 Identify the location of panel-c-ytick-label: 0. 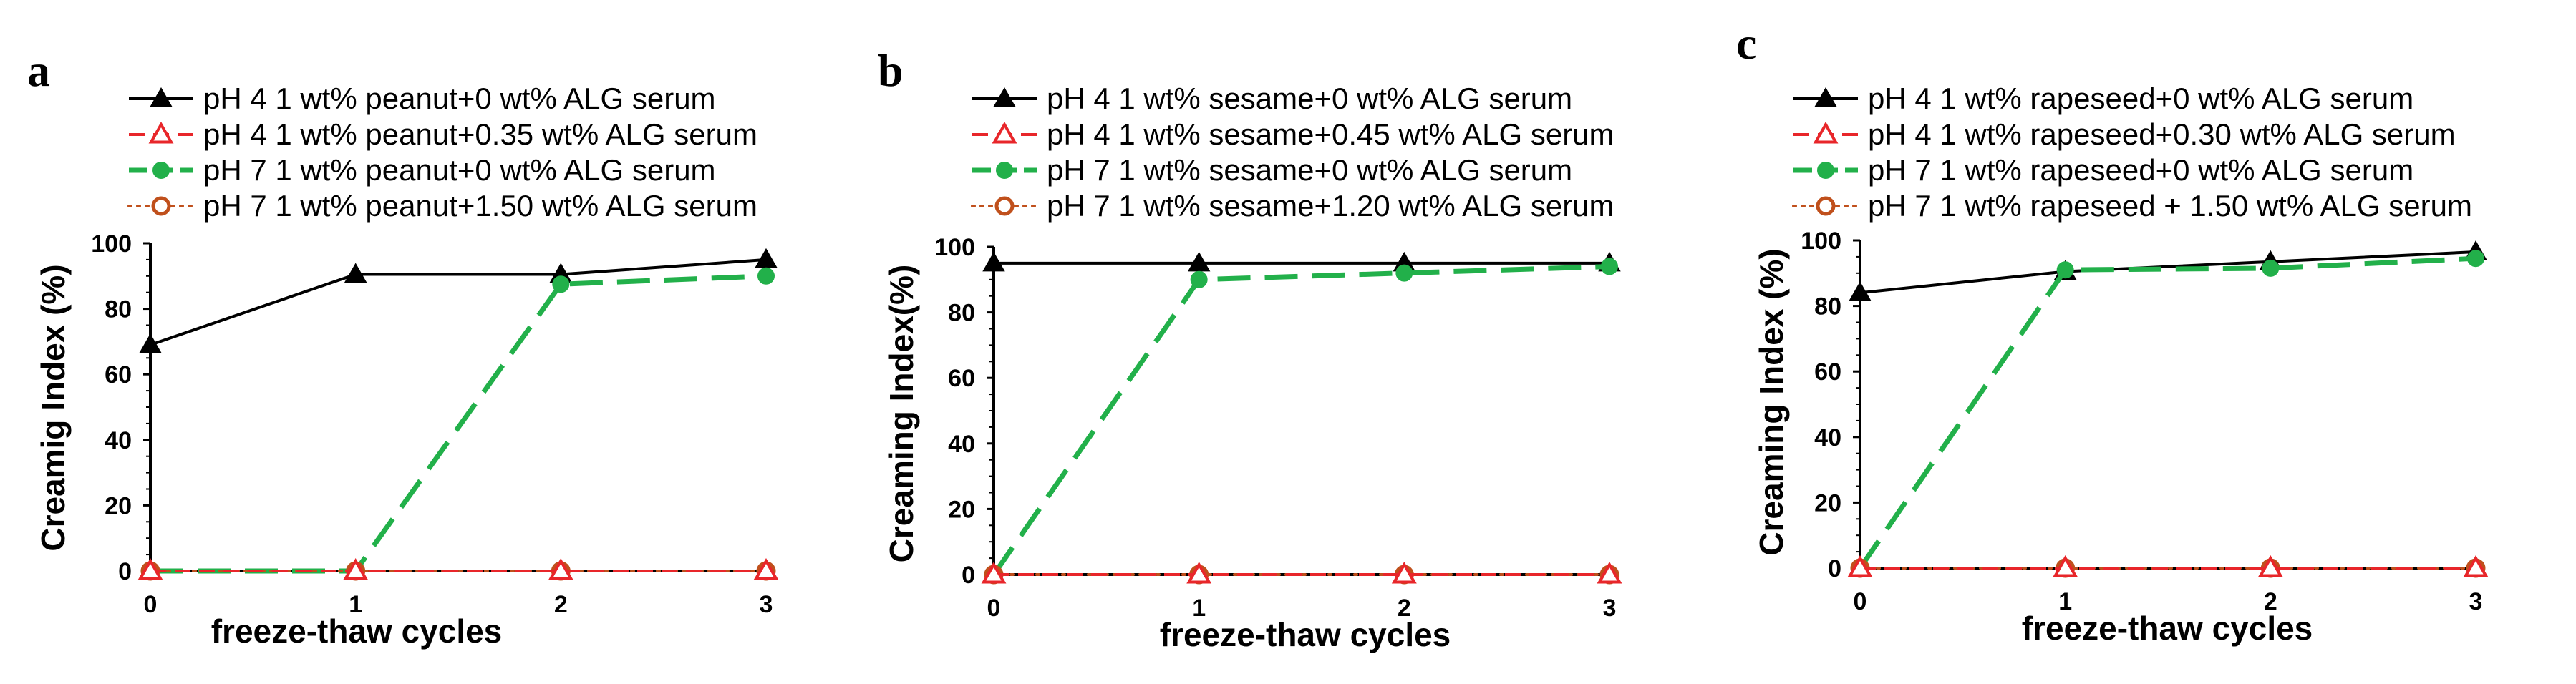
(1835, 568).